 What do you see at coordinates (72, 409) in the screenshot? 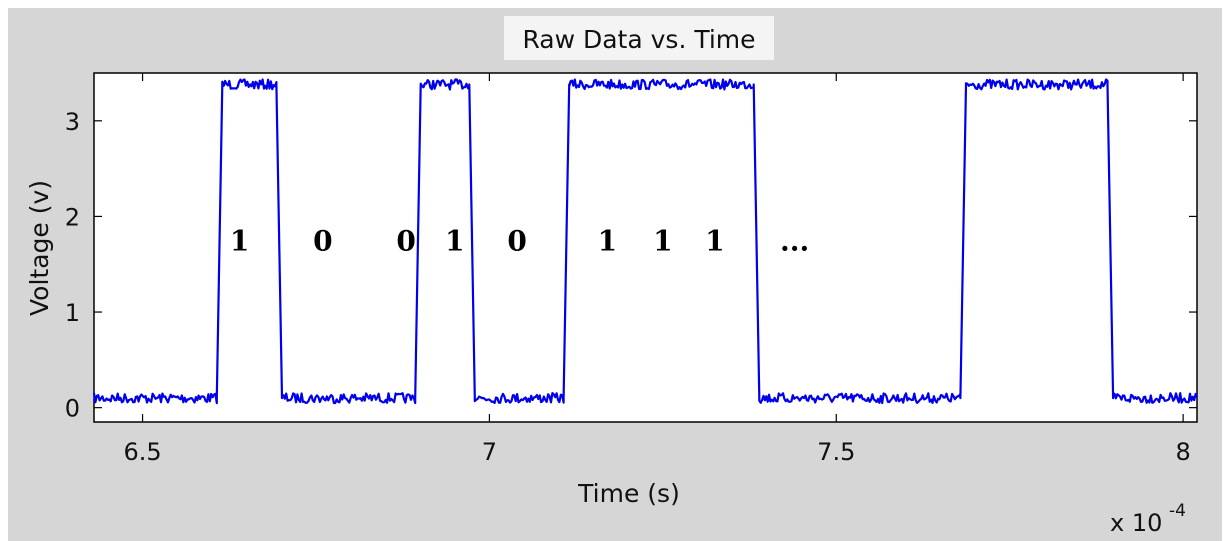
I see `y-tick-label: 0` at bounding box center [72, 409].